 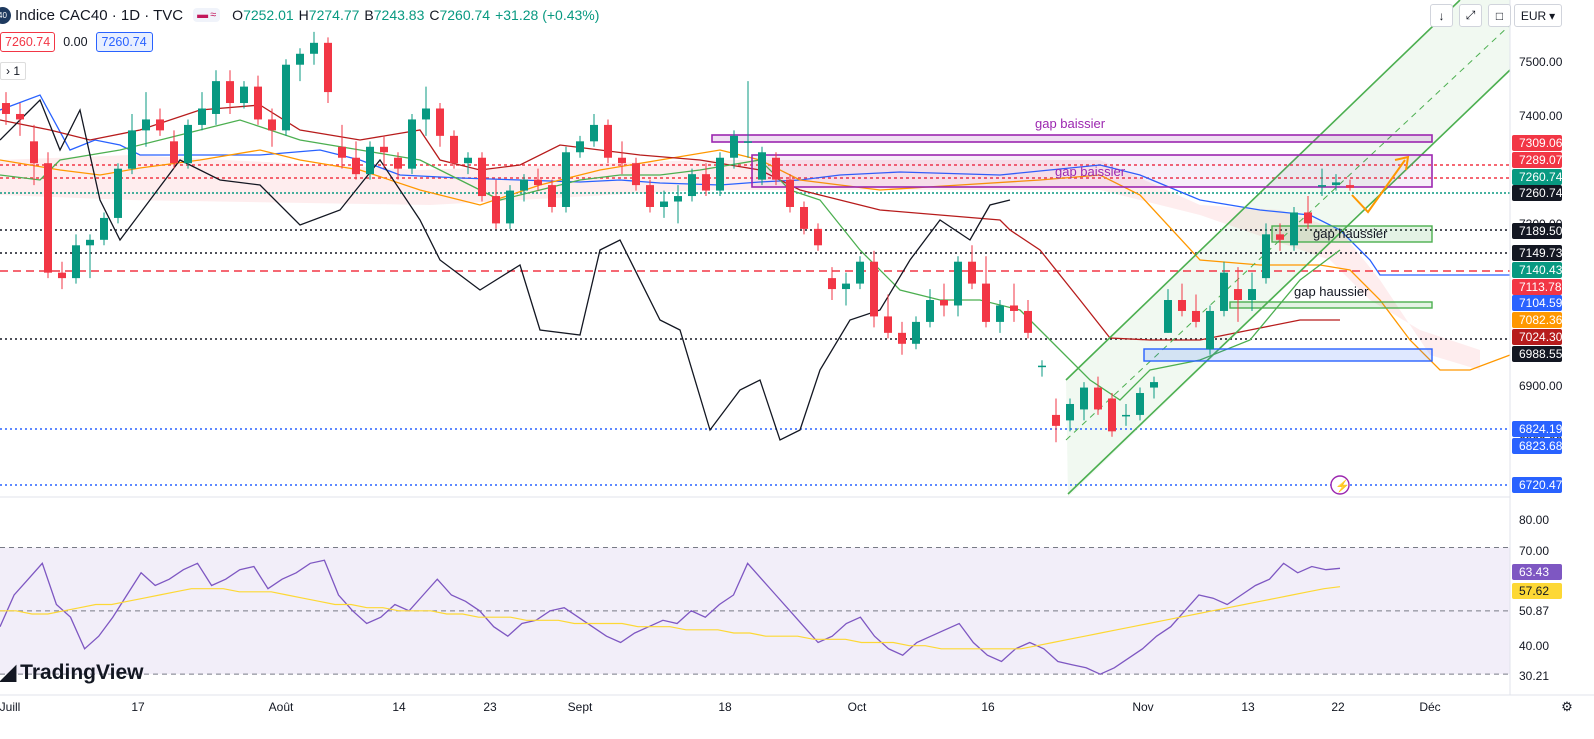 I want to click on currency-select: EUR ▾, so click(x=1538, y=15).